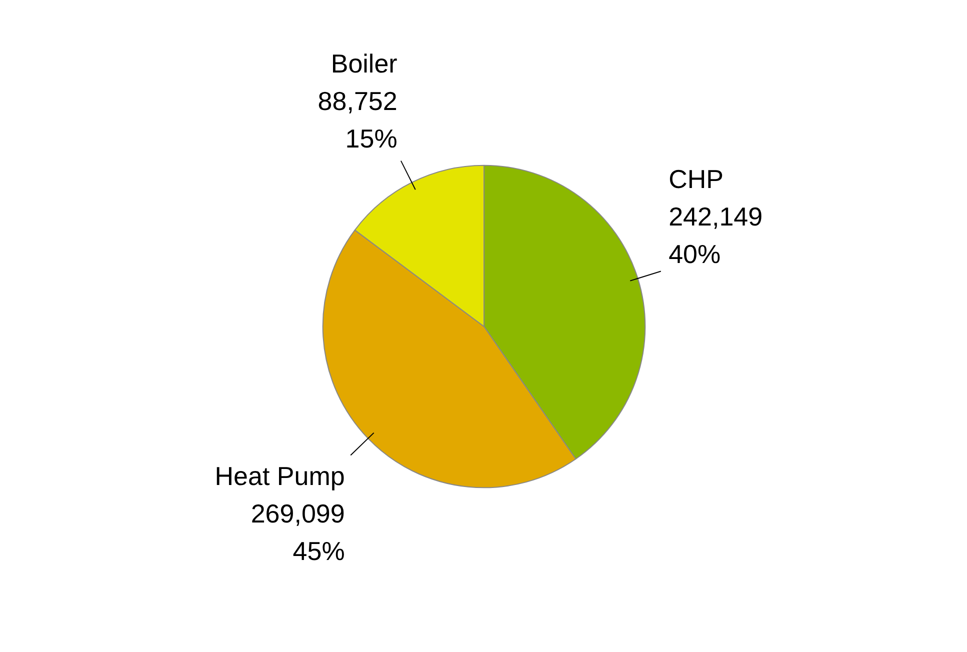 Image resolution: width=967 pixels, height=652 pixels. I want to click on slice-label: Boiler, so click(364, 63).